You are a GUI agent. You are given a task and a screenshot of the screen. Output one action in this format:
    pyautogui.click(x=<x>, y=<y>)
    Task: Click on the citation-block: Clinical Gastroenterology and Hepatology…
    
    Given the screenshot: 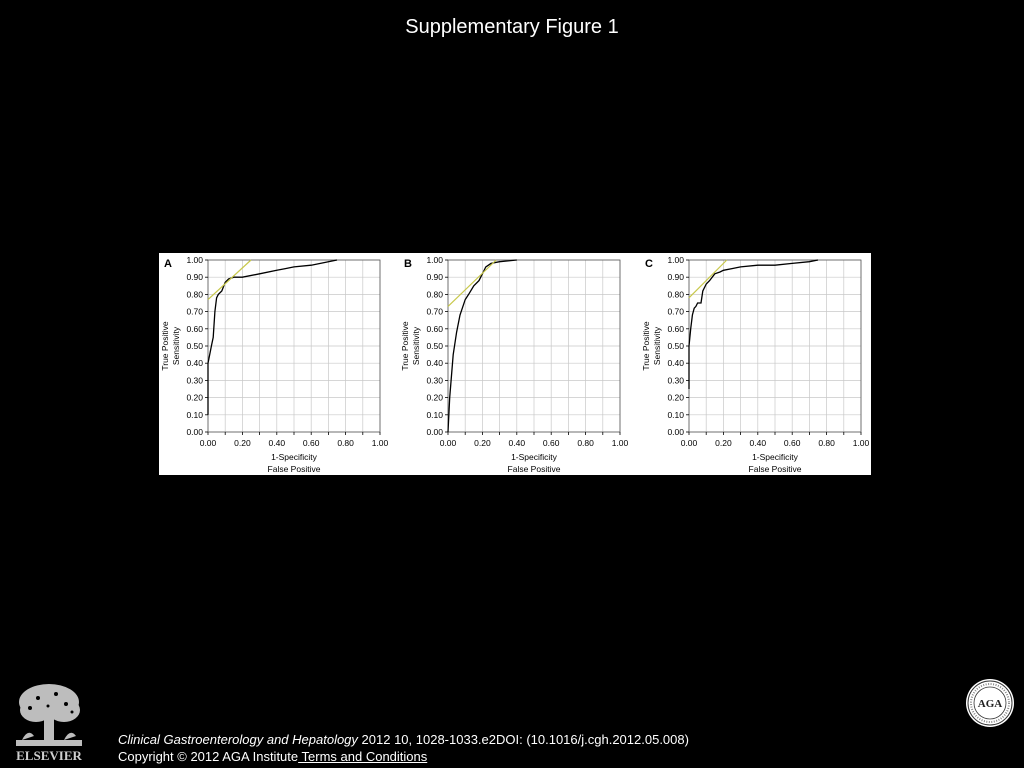 What is the action you would take?
    pyautogui.click(x=403, y=748)
    